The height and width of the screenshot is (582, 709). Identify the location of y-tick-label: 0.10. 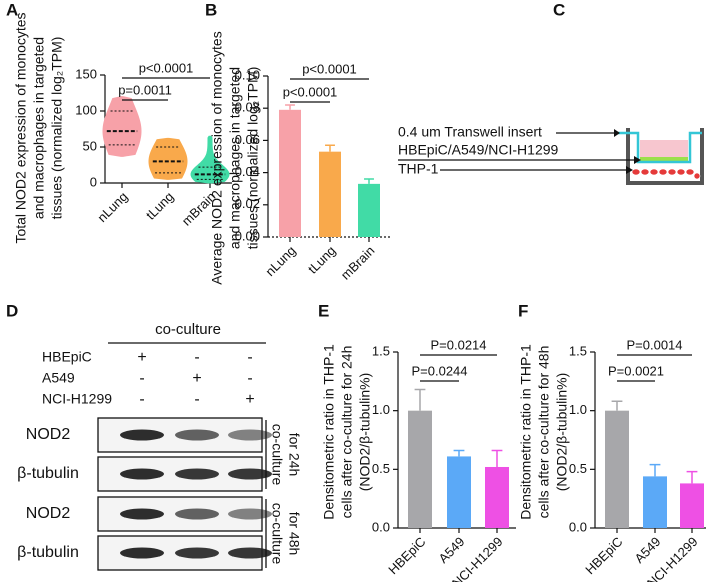
(247, 74).